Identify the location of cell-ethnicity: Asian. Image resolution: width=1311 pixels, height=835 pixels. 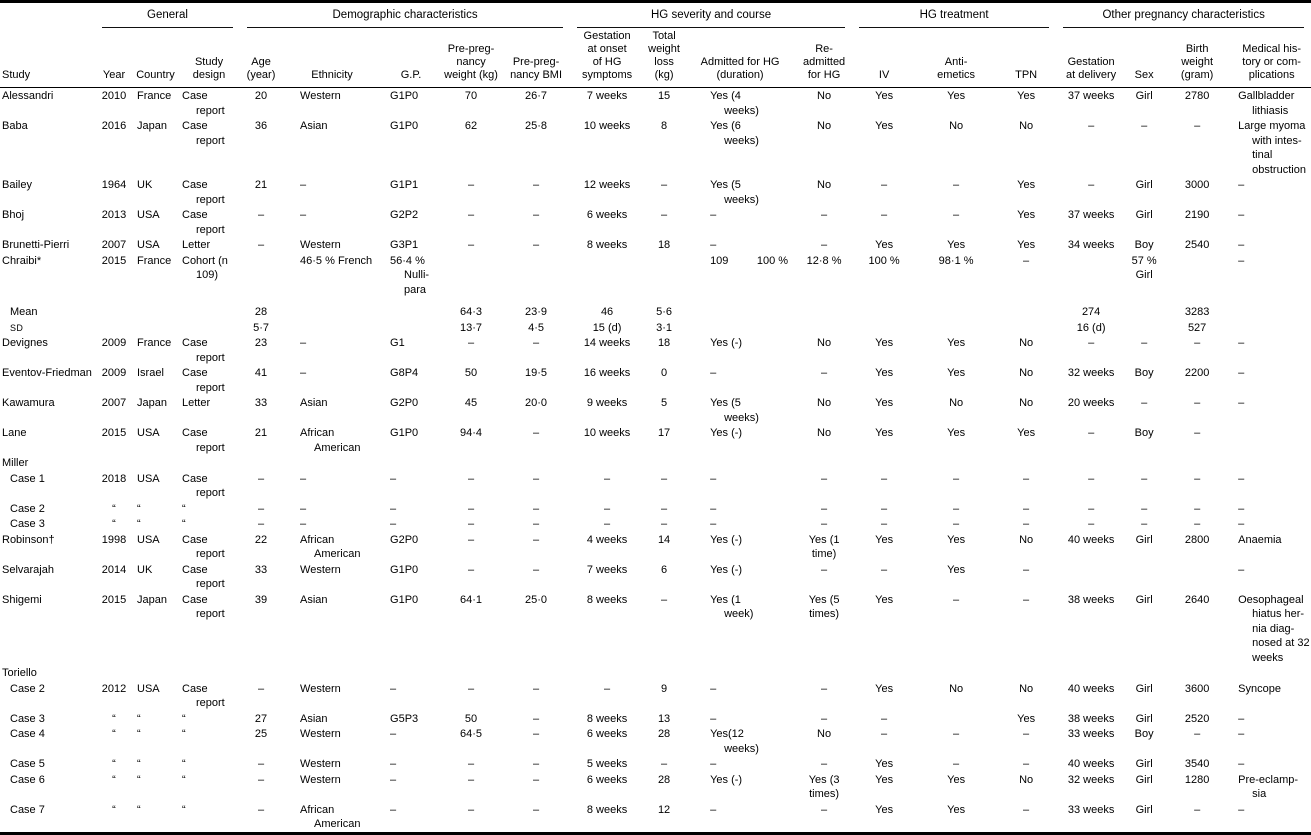
(314, 126).